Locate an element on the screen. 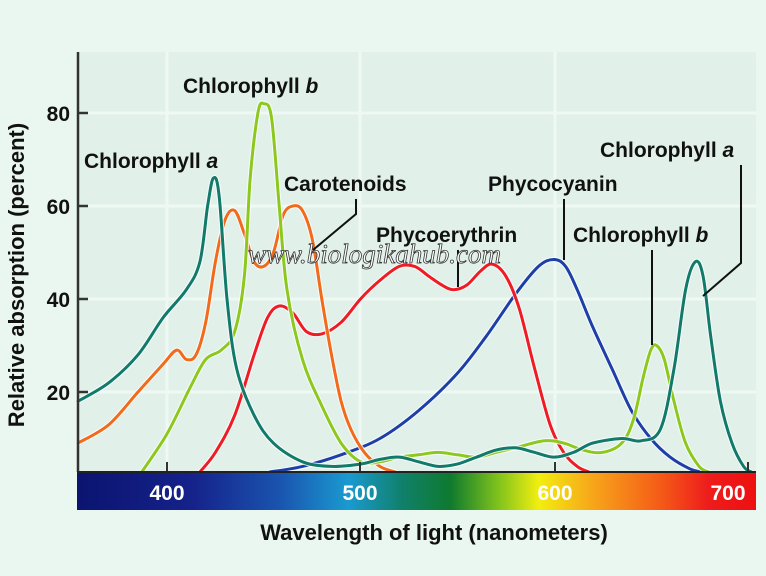 The width and height of the screenshot is (766, 576). label-phycocyanin: Phycocyanin is located at coordinates (553, 184).